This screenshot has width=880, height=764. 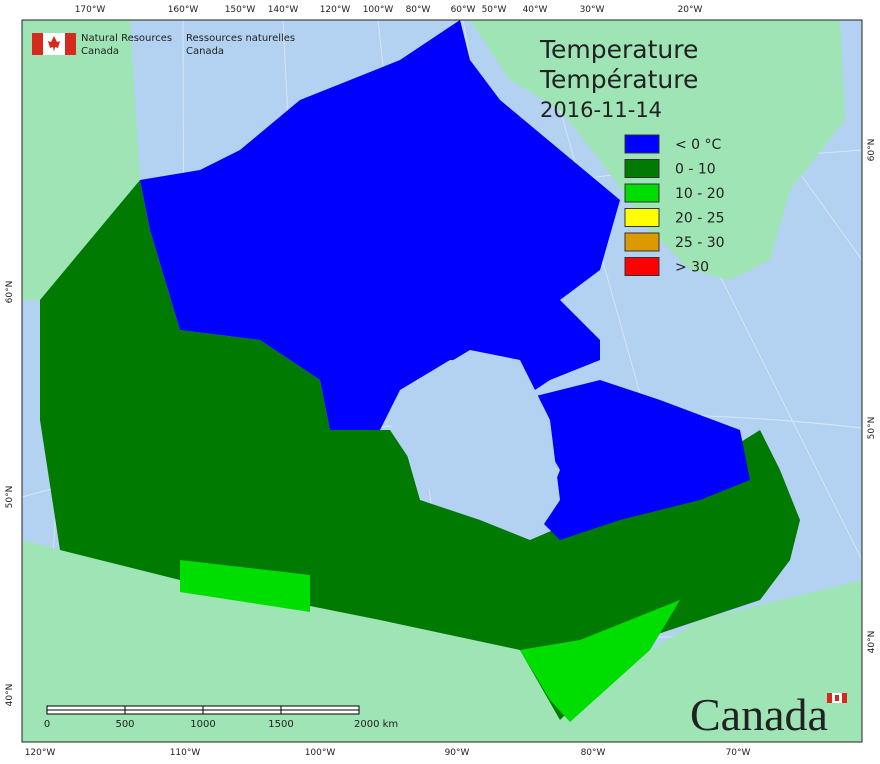 I want to click on longitude-label: 70°W, so click(x=738, y=753).